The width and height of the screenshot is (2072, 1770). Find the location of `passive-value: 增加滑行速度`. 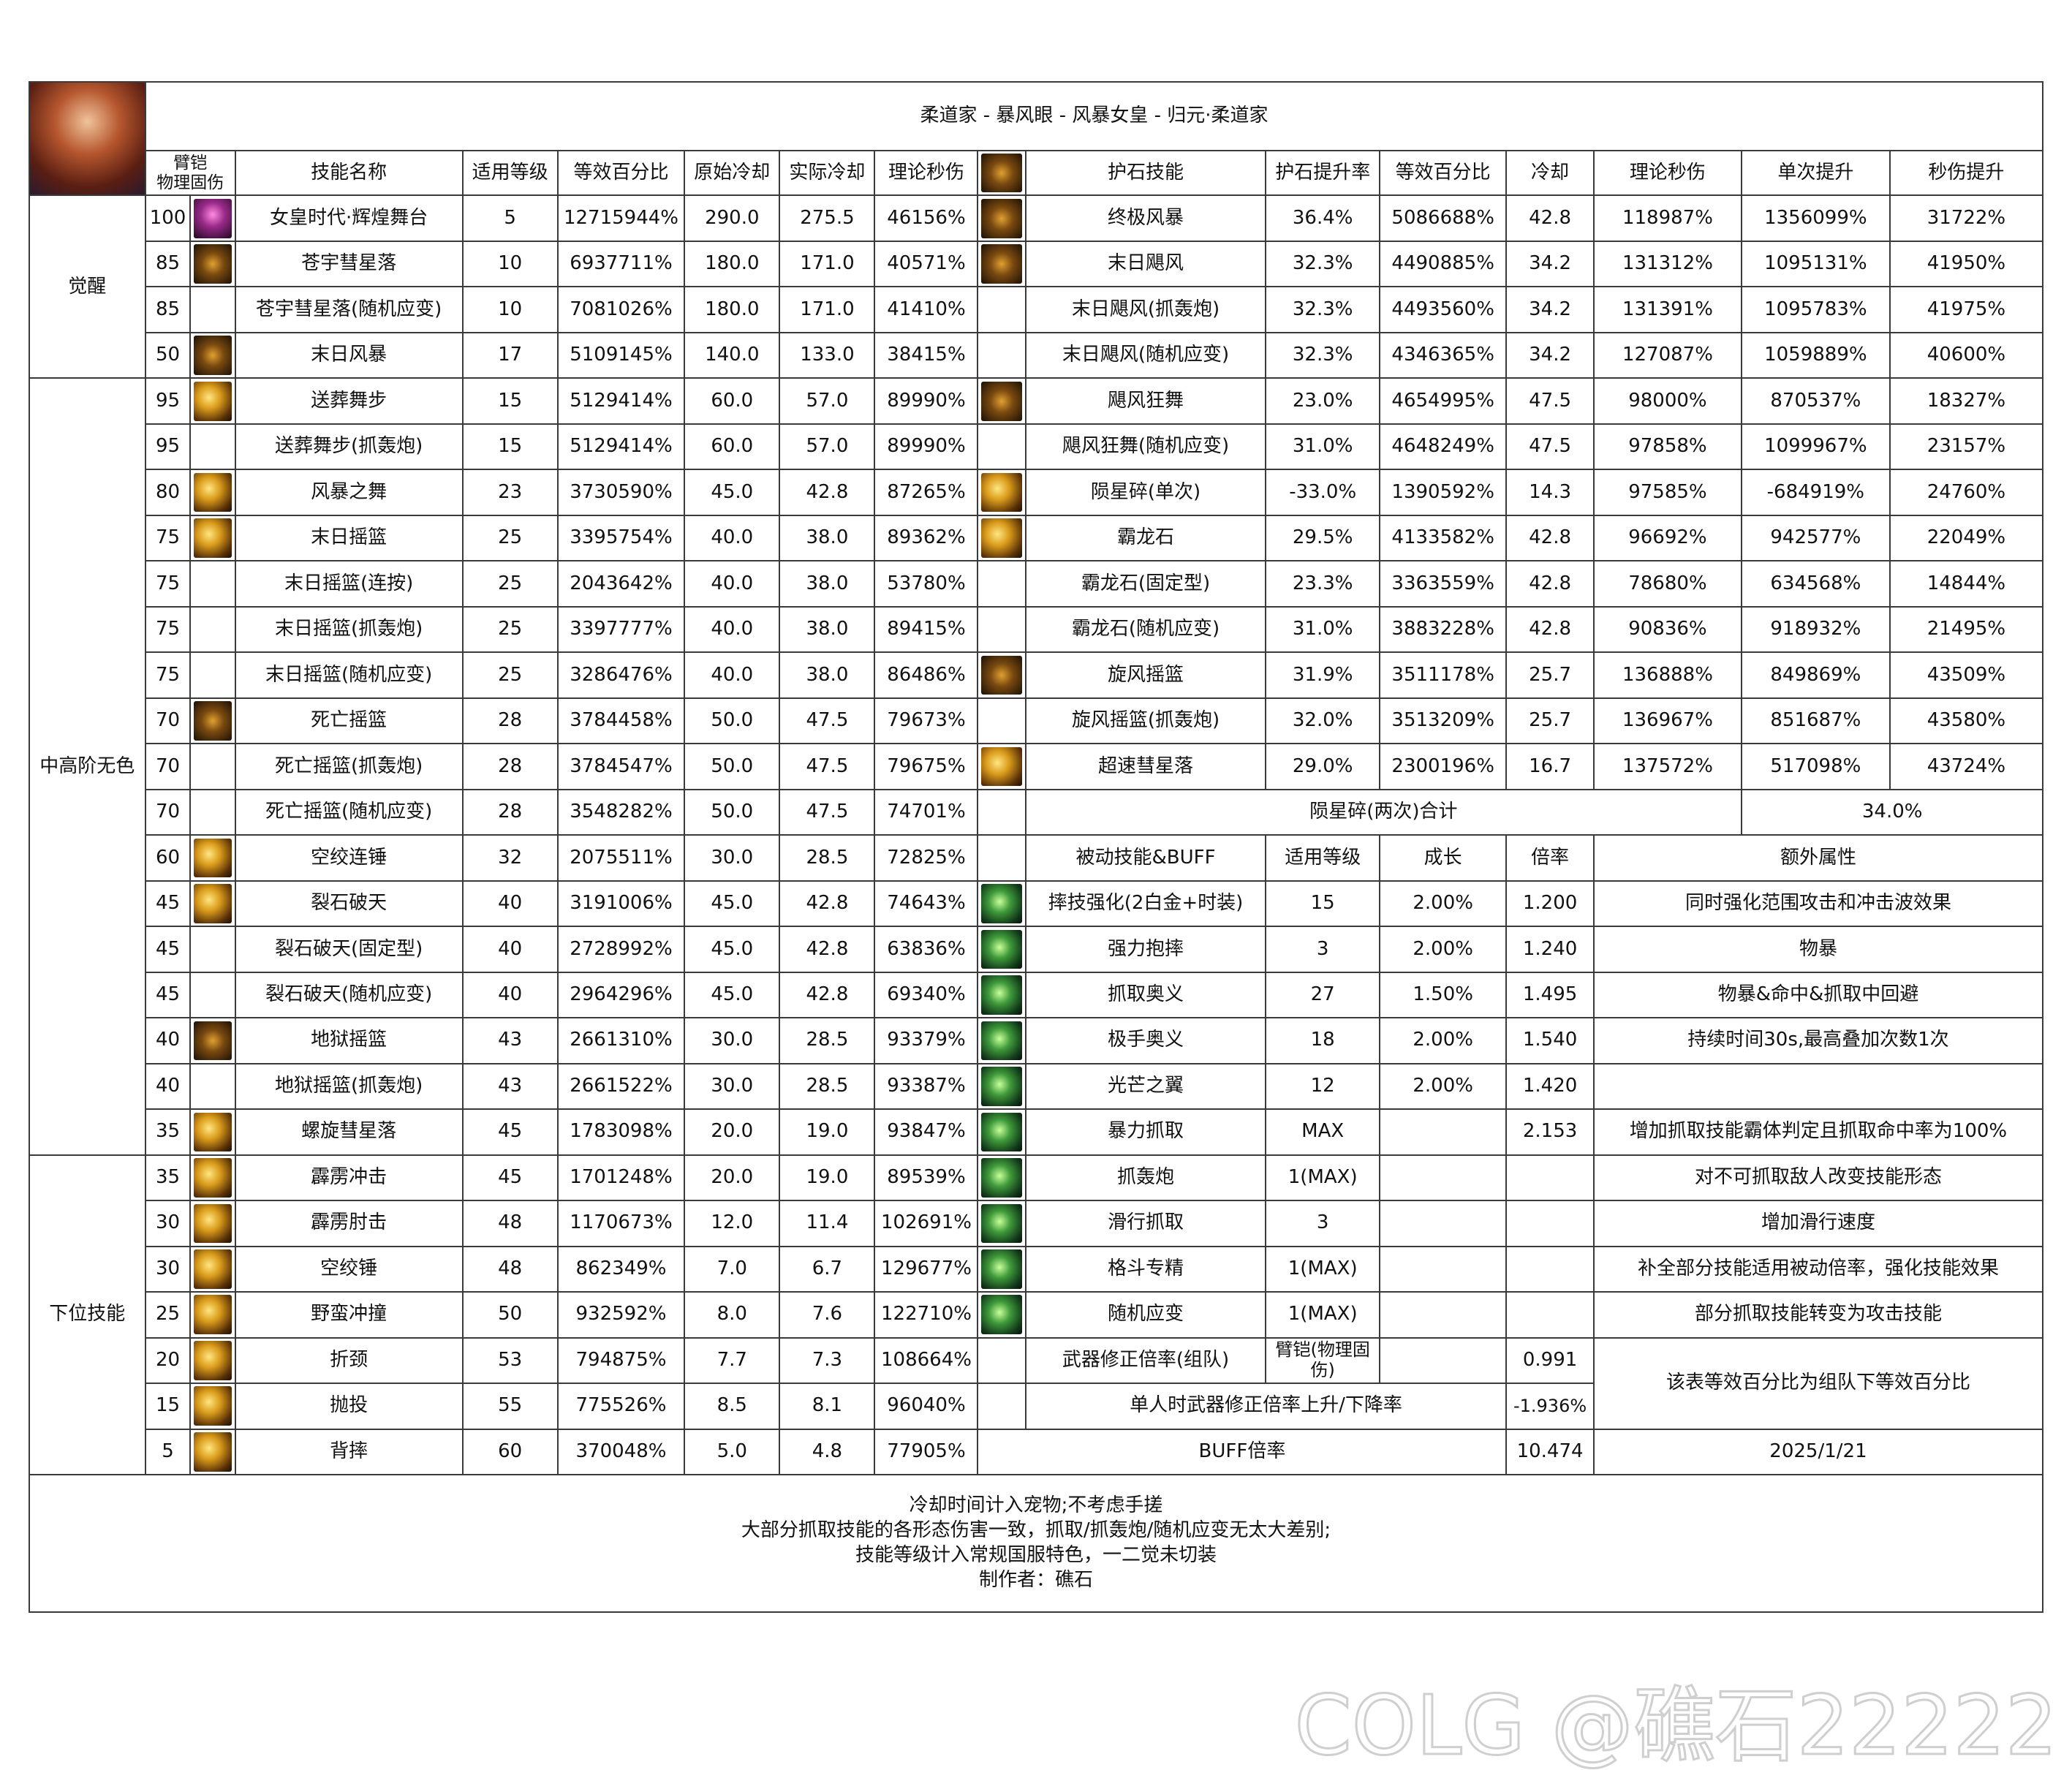

passive-value: 增加滑行速度 is located at coordinates (1818, 1223).